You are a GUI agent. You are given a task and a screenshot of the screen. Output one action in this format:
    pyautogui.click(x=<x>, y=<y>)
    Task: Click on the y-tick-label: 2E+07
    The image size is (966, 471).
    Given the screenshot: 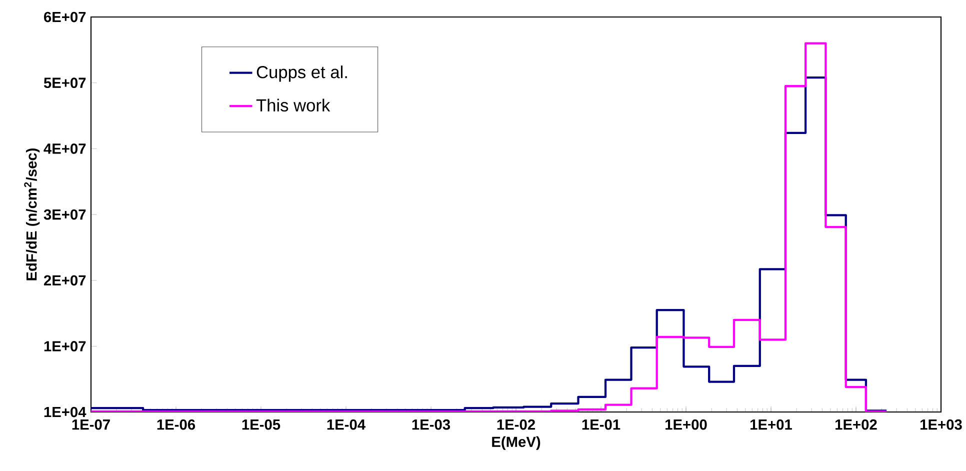 What is the action you would take?
    pyautogui.click(x=65, y=280)
    